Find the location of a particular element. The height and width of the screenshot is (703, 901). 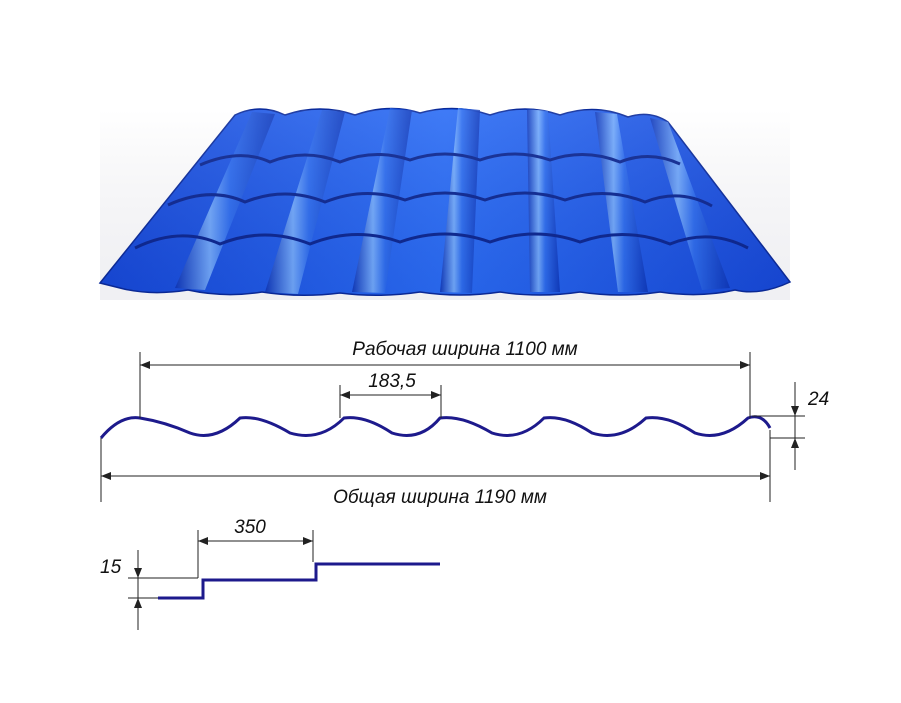

wave-height-label: 24 is located at coordinates (818, 399).